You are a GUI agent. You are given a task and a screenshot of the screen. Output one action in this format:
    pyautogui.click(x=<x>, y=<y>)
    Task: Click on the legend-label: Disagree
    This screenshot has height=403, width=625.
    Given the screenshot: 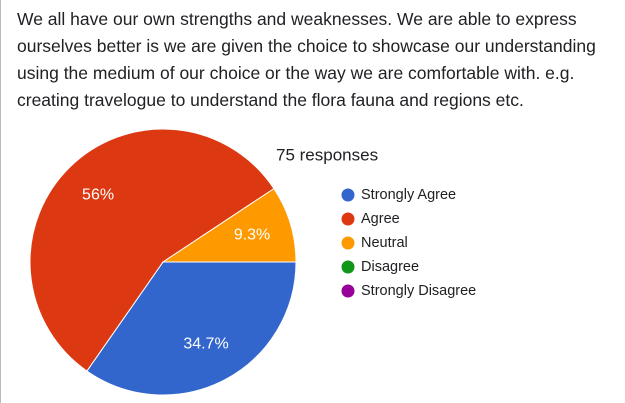 What is the action you would take?
    pyautogui.click(x=390, y=267)
    